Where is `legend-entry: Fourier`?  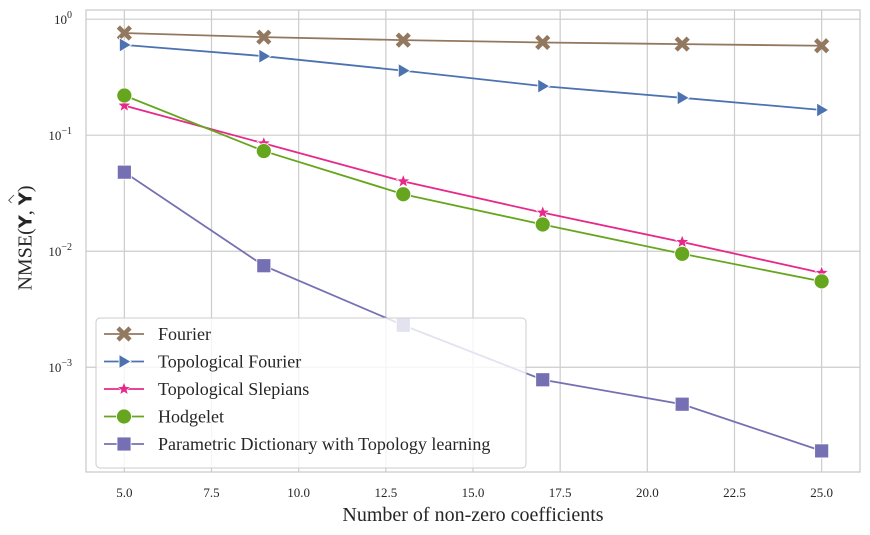
legend-entry: Fourier is located at coordinates (157, 334).